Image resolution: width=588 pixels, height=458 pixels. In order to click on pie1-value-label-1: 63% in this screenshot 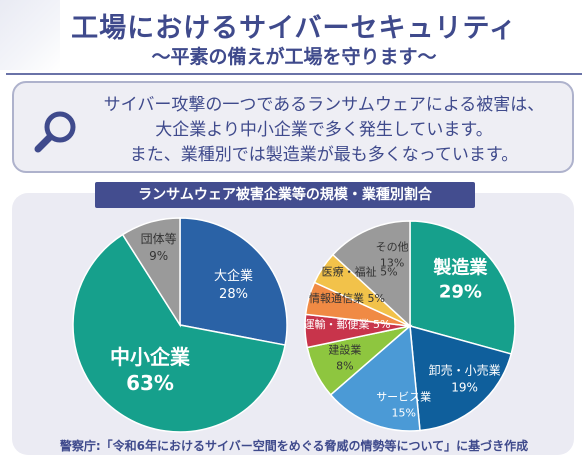, I will do `click(150, 383)`.